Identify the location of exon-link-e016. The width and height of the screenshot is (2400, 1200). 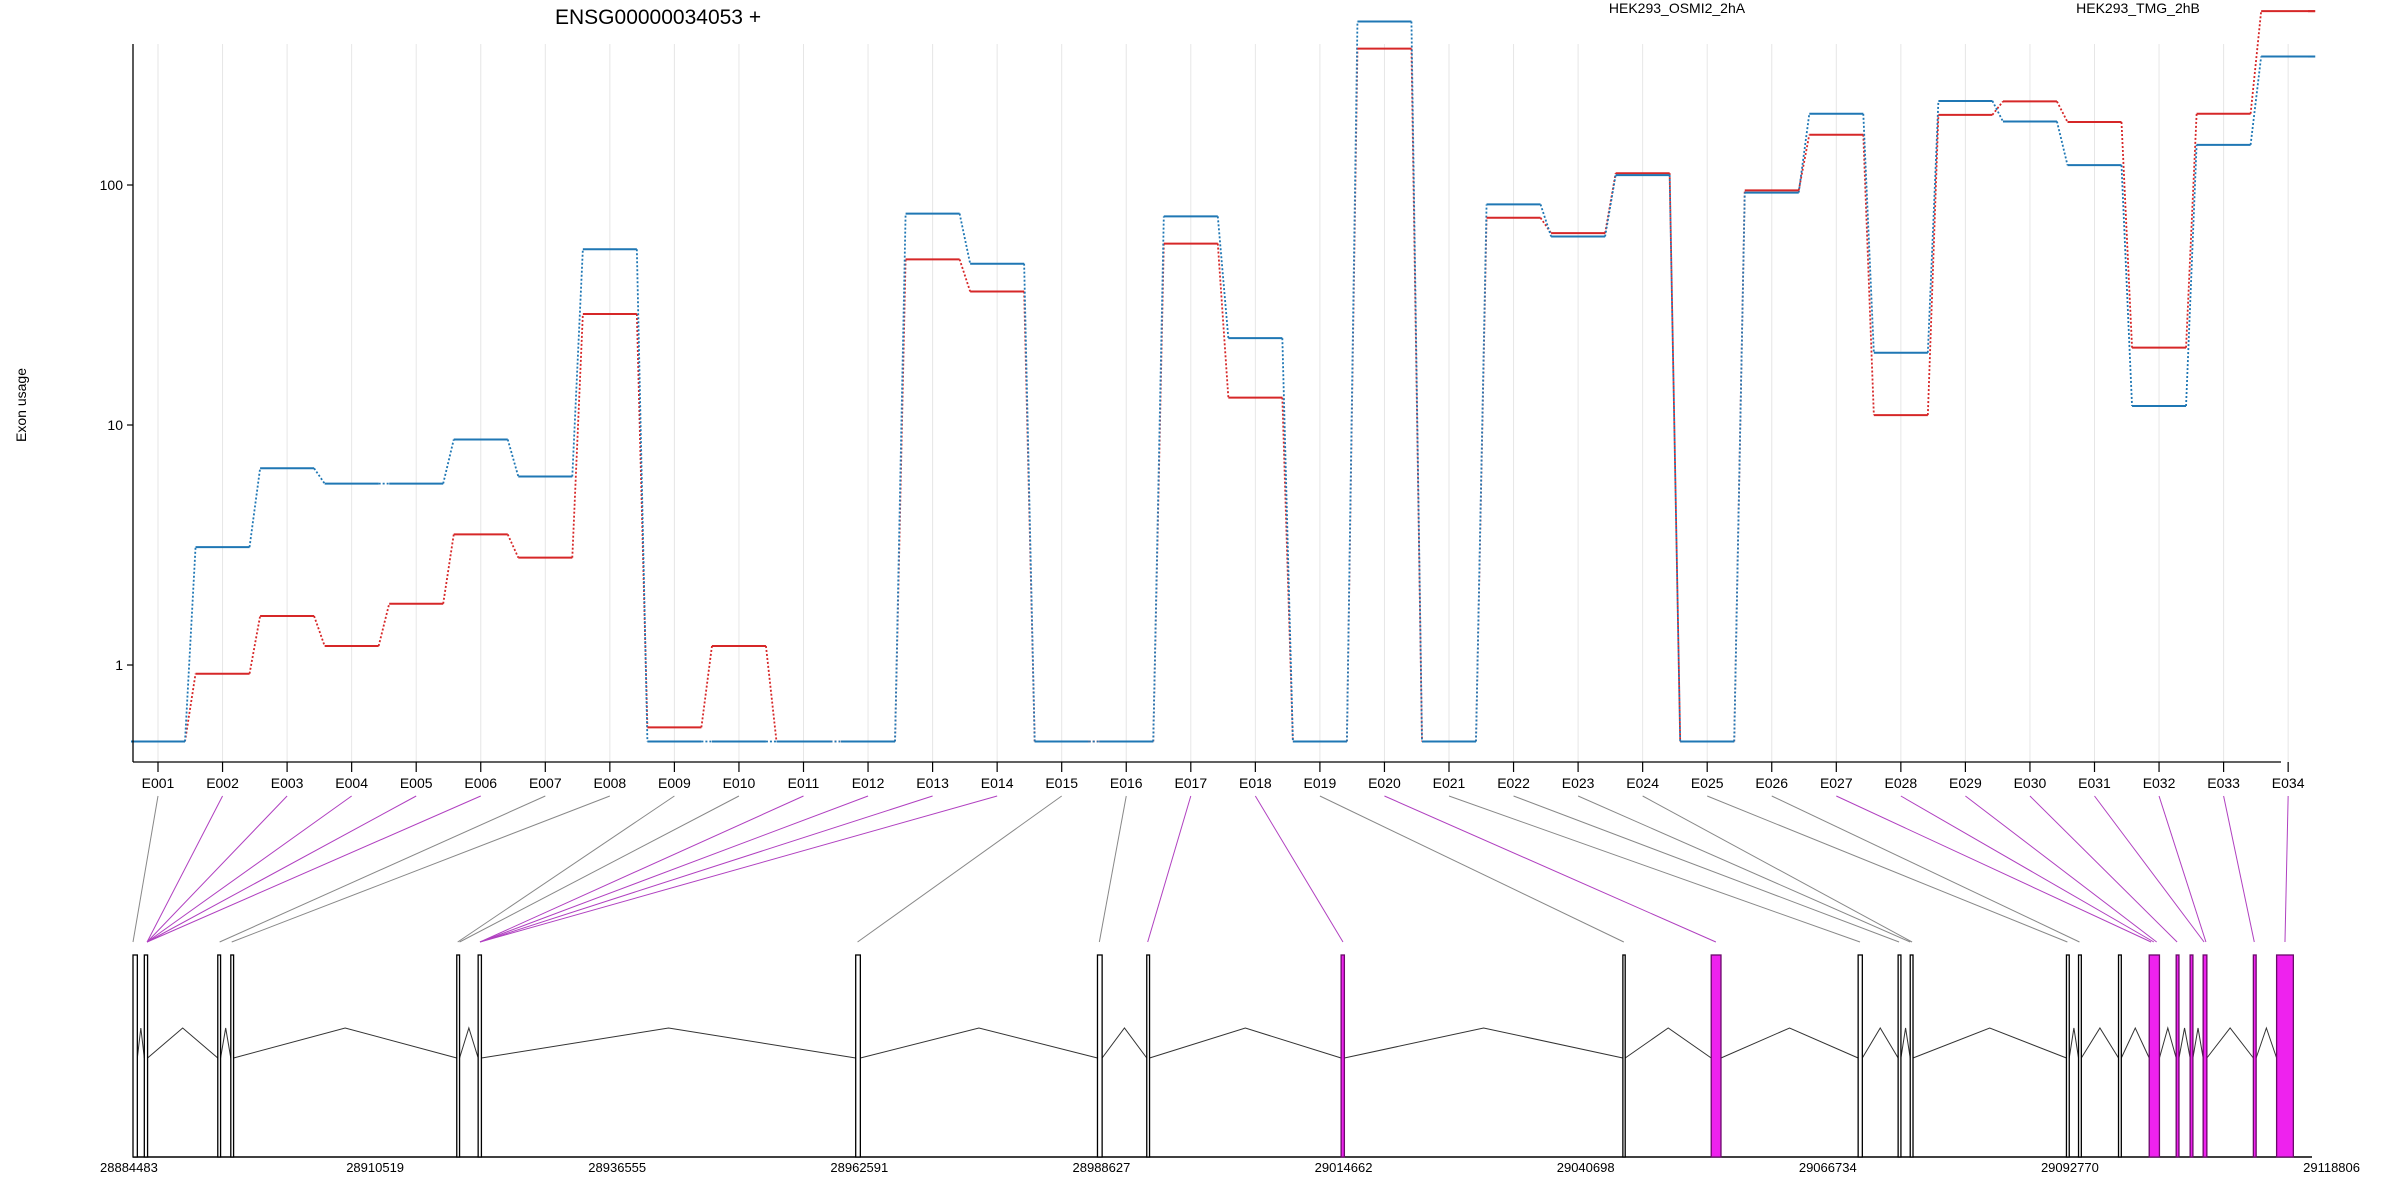
(1112, 869).